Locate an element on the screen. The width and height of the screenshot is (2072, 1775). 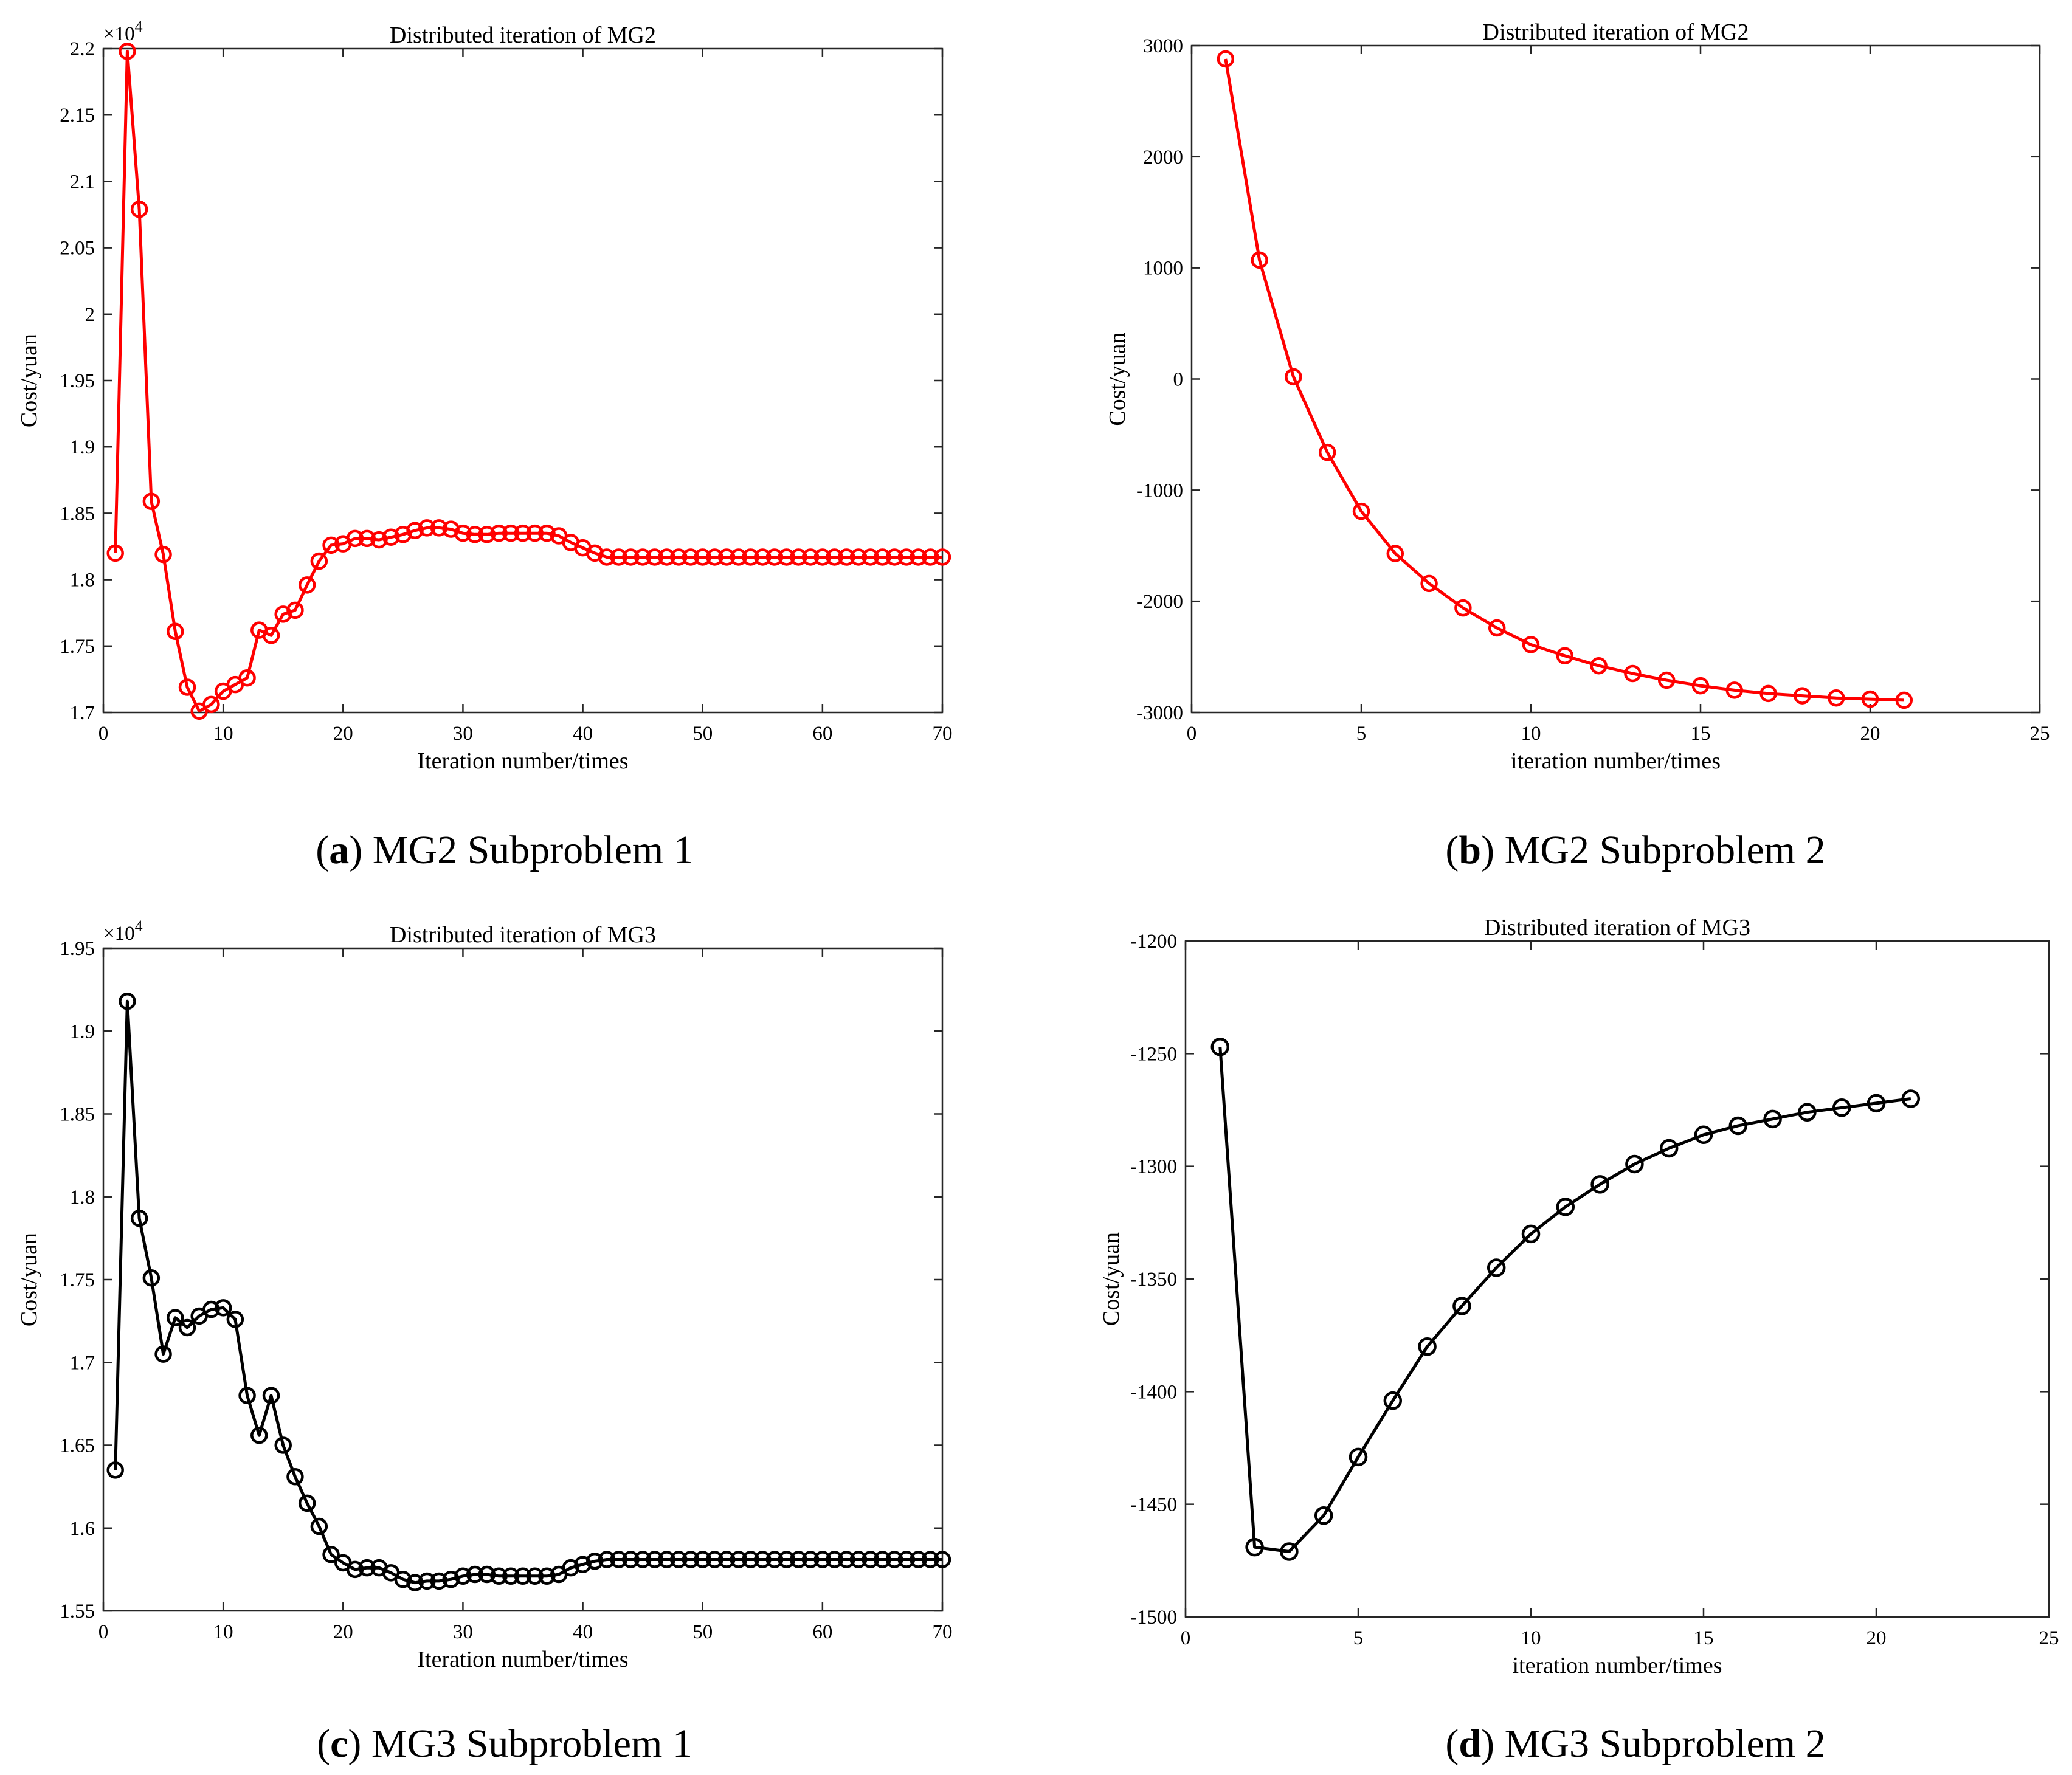
y-tick-label: 1.95 is located at coordinates (77, 381).